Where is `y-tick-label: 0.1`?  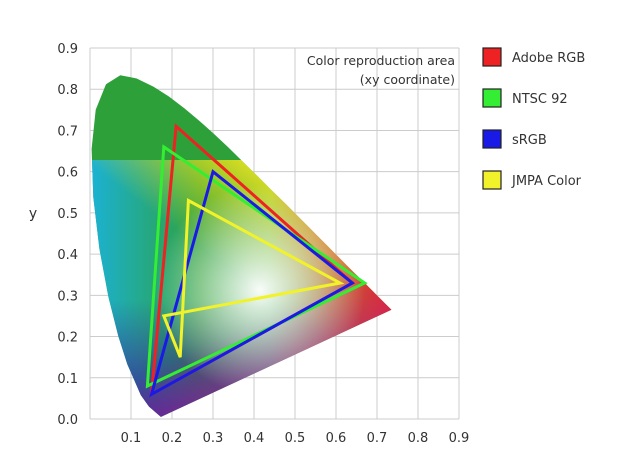 y-tick-label: 0.1 is located at coordinates (67, 379).